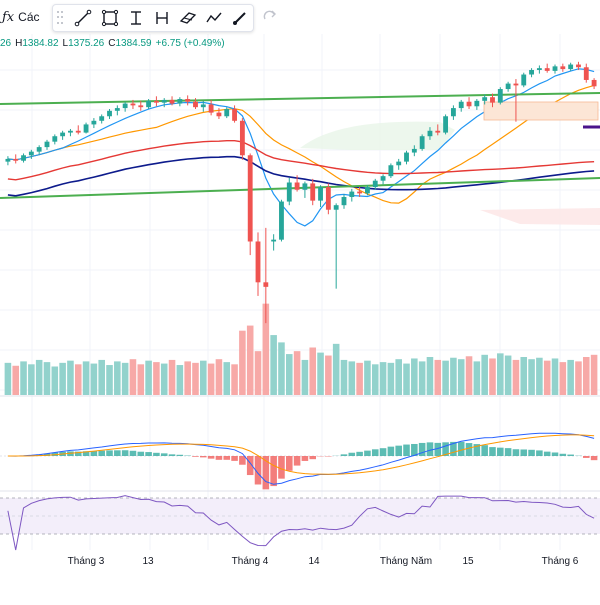 The width and height of the screenshot is (600, 605). What do you see at coordinates (188, 18) in the screenshot?
I see `fib-channel-icon` at bounding box center [188, 18].